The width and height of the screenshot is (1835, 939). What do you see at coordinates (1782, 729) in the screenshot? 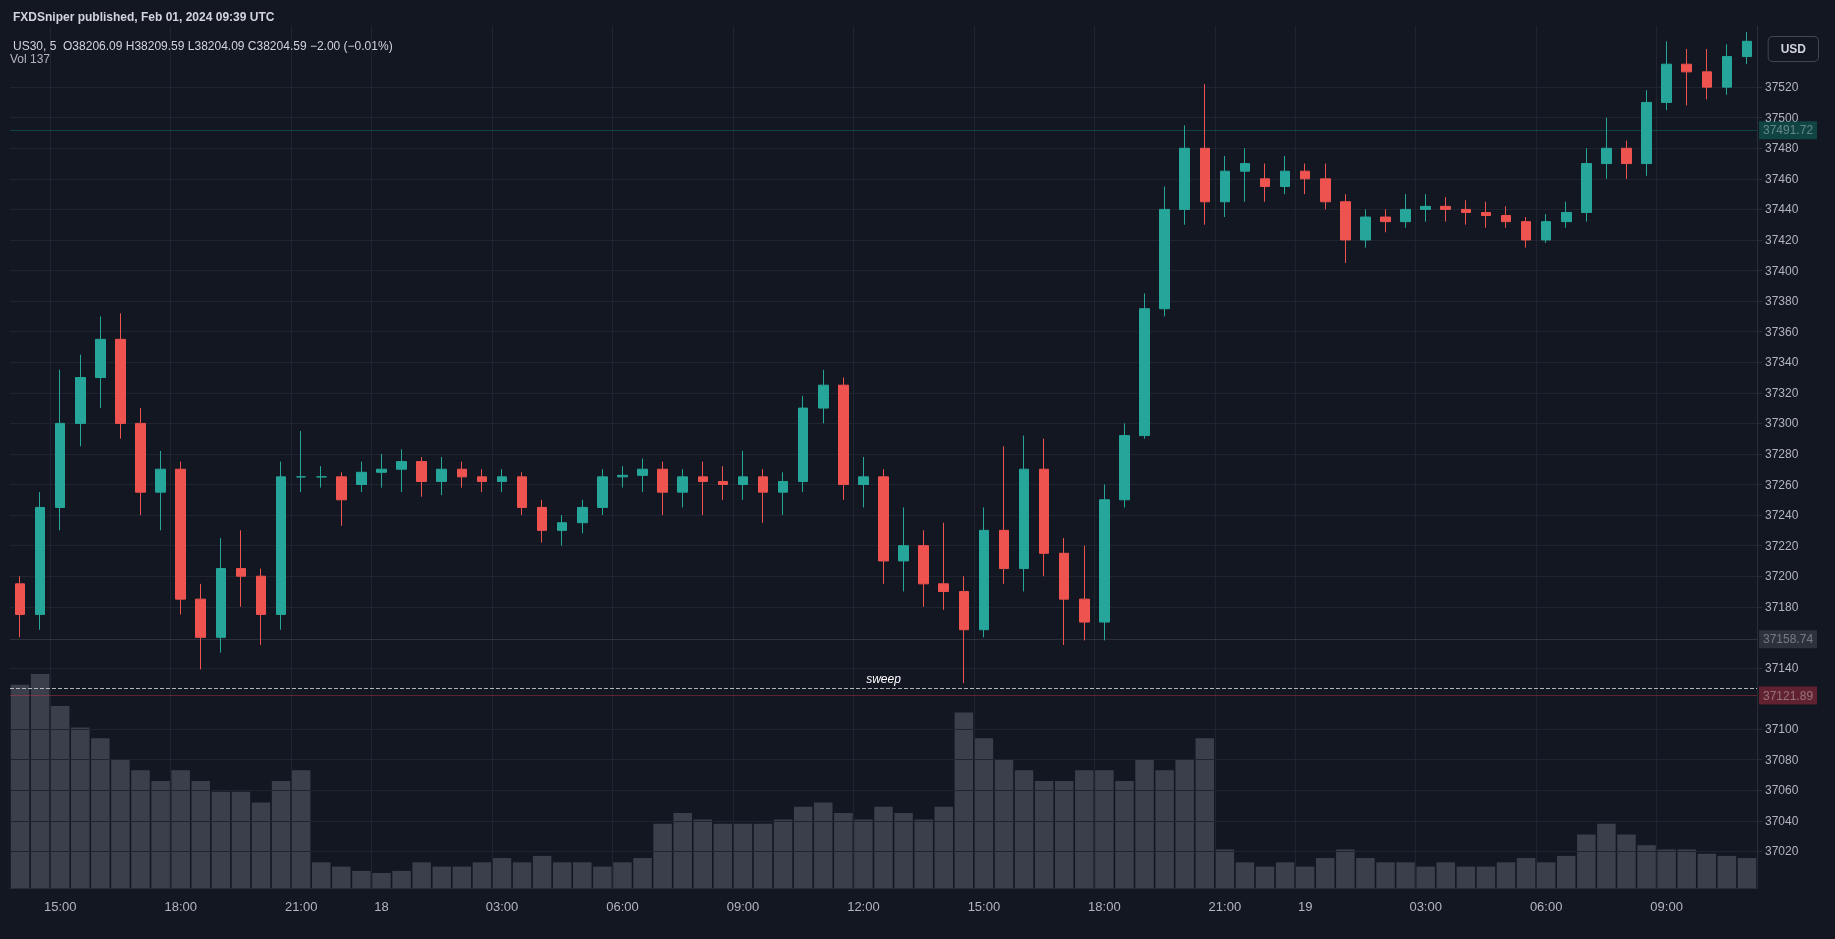
I see `y-tick-label: 37100` at bounding box center [1782, 729].